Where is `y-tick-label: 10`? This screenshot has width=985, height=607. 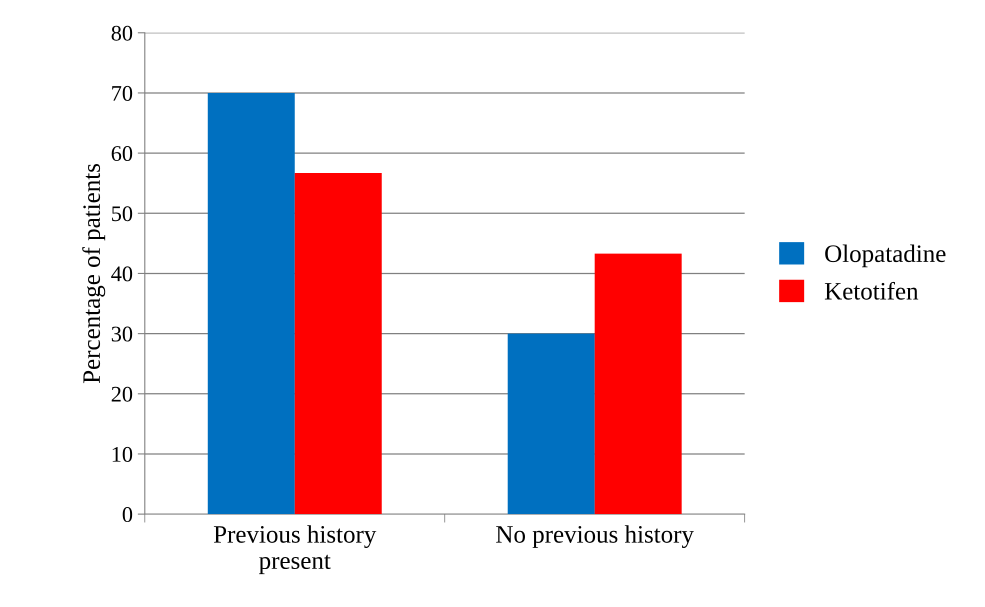 y-tick-label: 10 is located at coordinates (122, 454).